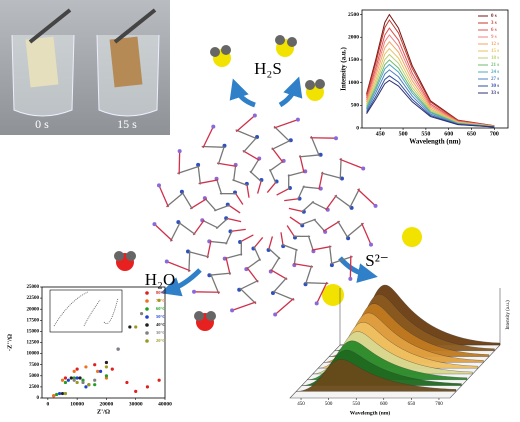 The width and height of the screenshot is (520, 422). What do you see at coordinates (425, 134) in the screenshot?
I see `x-tick-label: 550` at bounding box center [425, 134].